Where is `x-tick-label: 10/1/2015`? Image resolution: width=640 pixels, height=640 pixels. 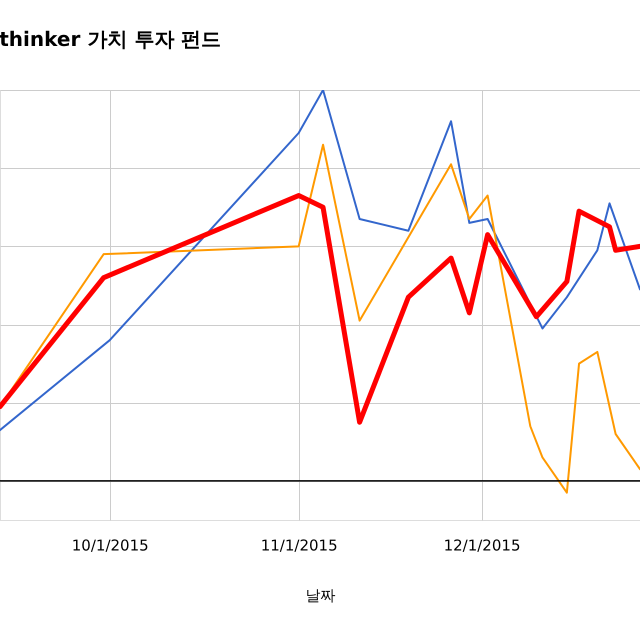
x-tick-label: 10/1/2015 is located at coordinates (110, 545).